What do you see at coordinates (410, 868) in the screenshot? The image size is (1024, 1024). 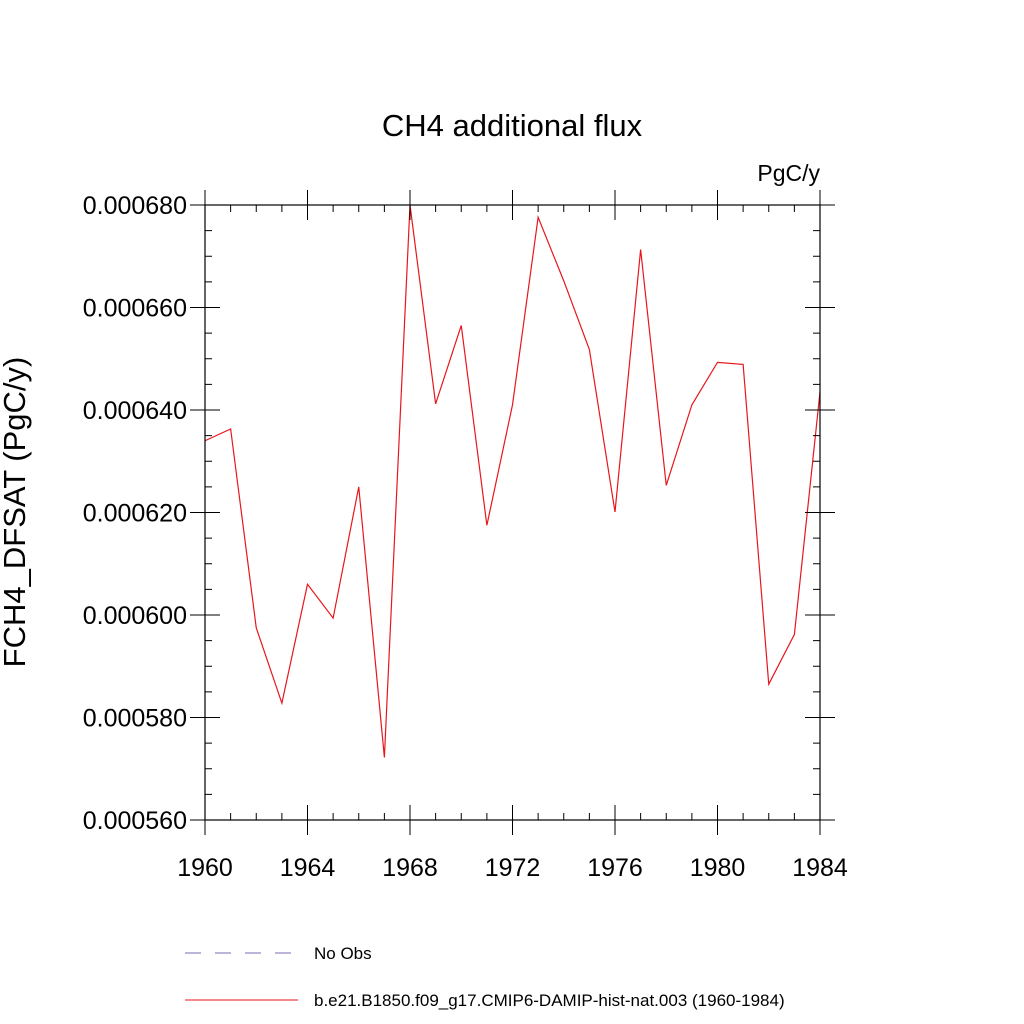 I see `x-tick-label: 1968` at bounding box center [410, 868].